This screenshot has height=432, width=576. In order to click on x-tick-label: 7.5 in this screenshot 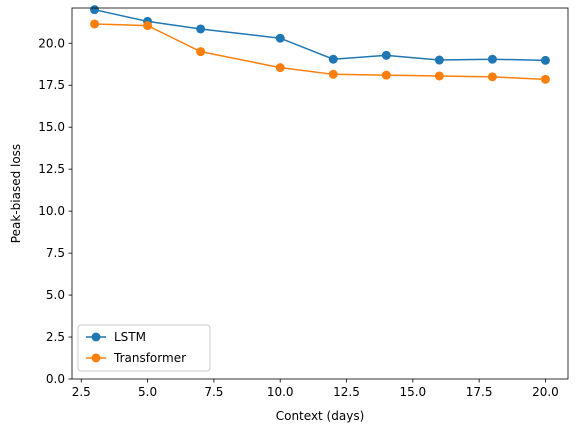, I will do `click(213, 392)`.